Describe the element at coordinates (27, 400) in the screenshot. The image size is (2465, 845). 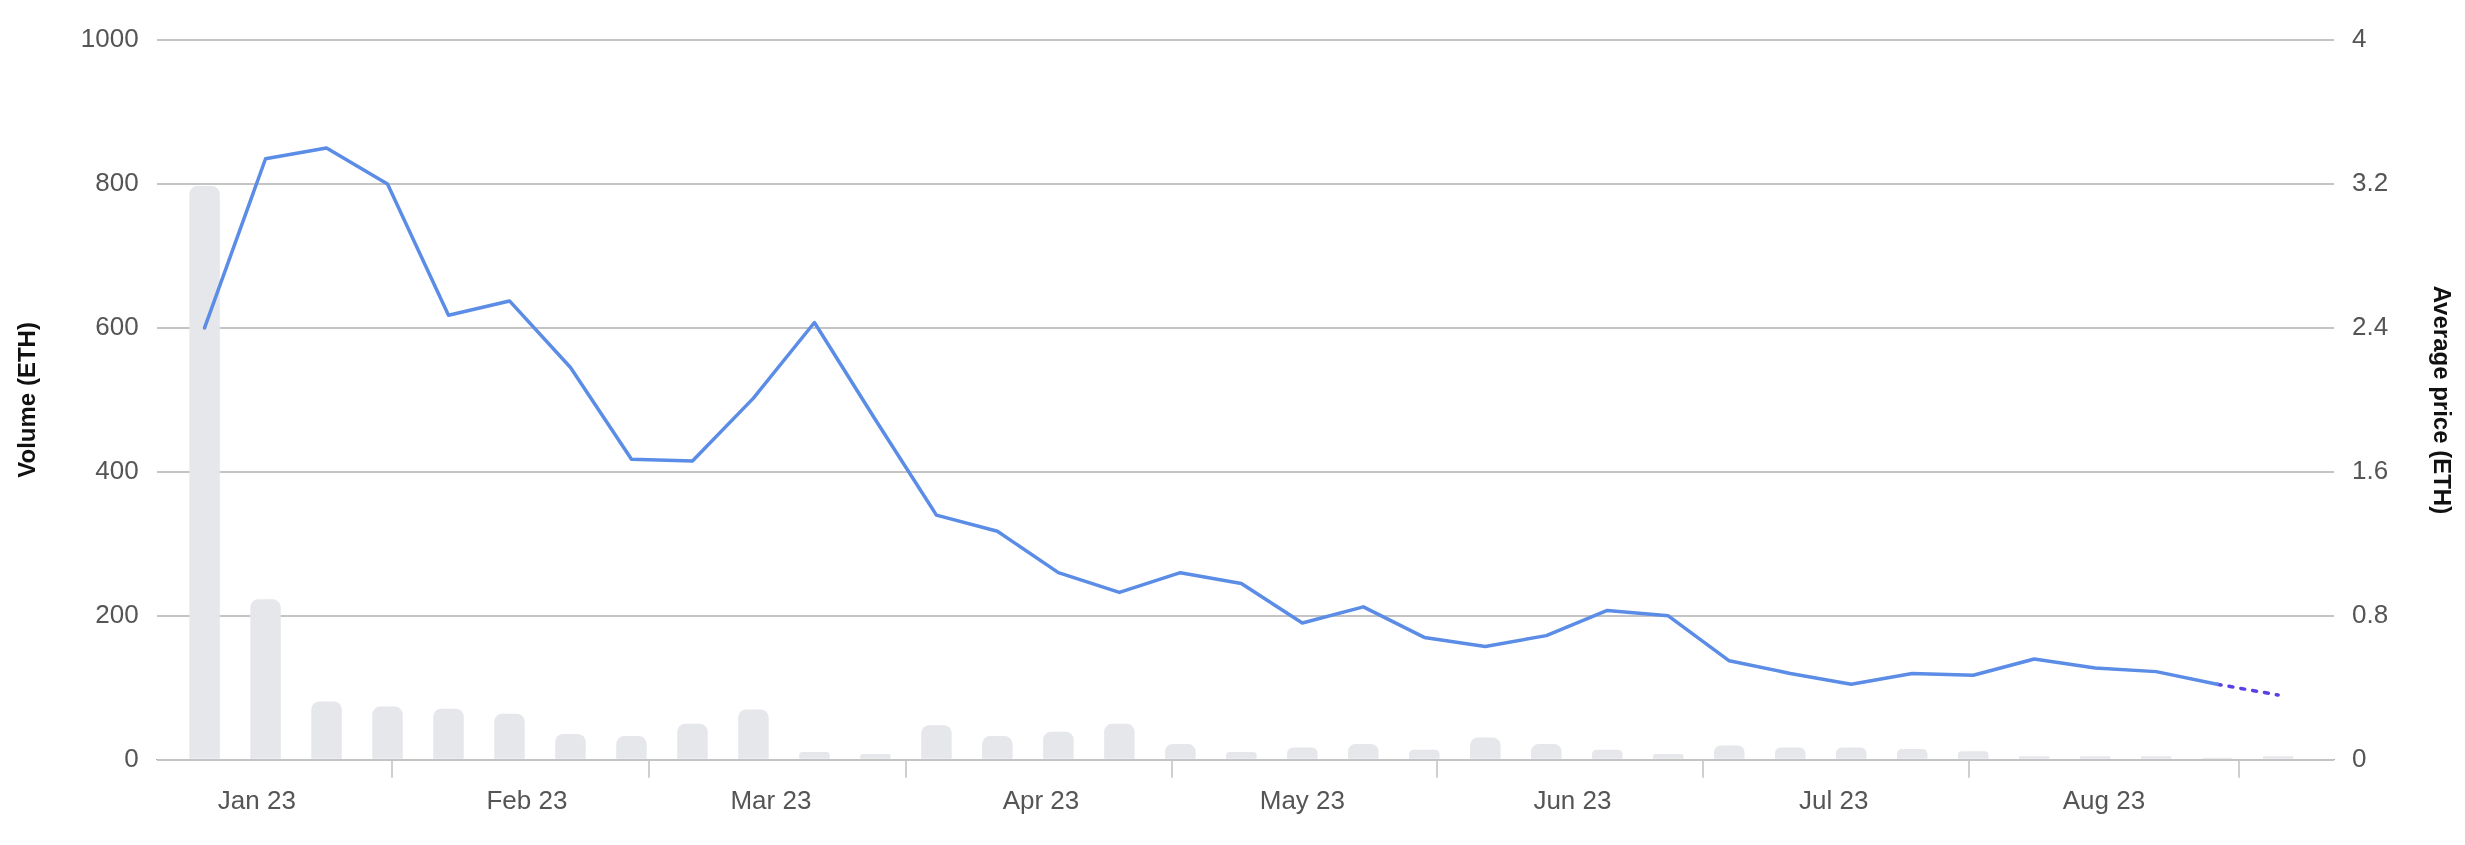
I see `y-axis-title: Volume (ETH)` at that location.